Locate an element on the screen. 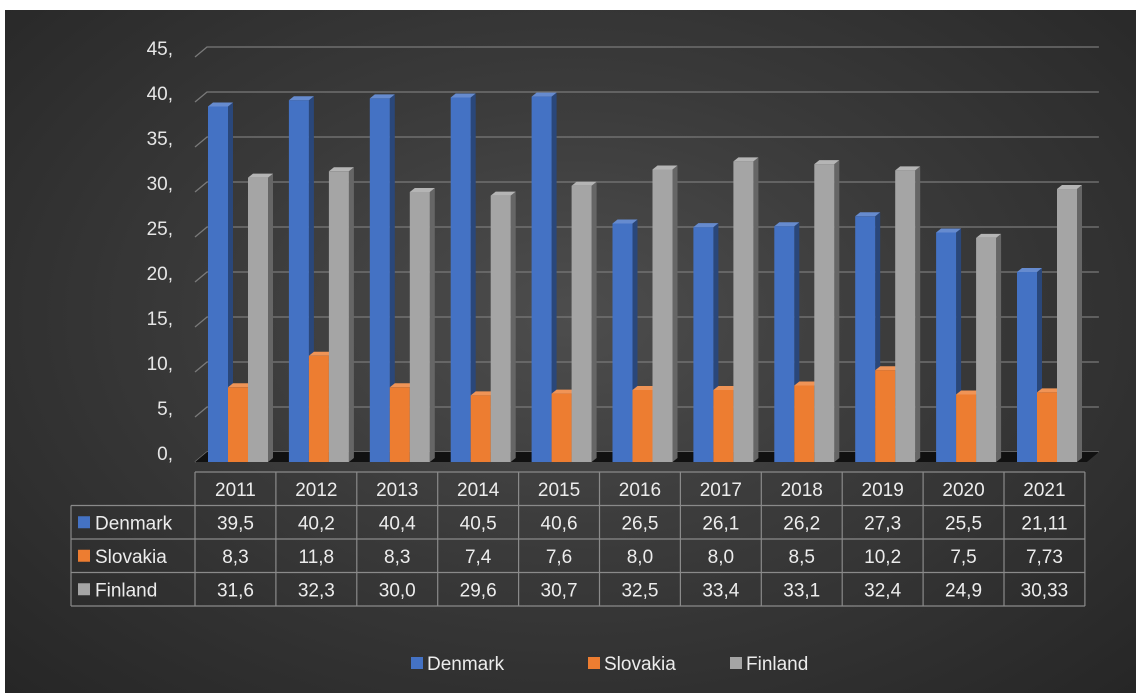  x-category-label: 2016 is located at coordinates (640, 490).